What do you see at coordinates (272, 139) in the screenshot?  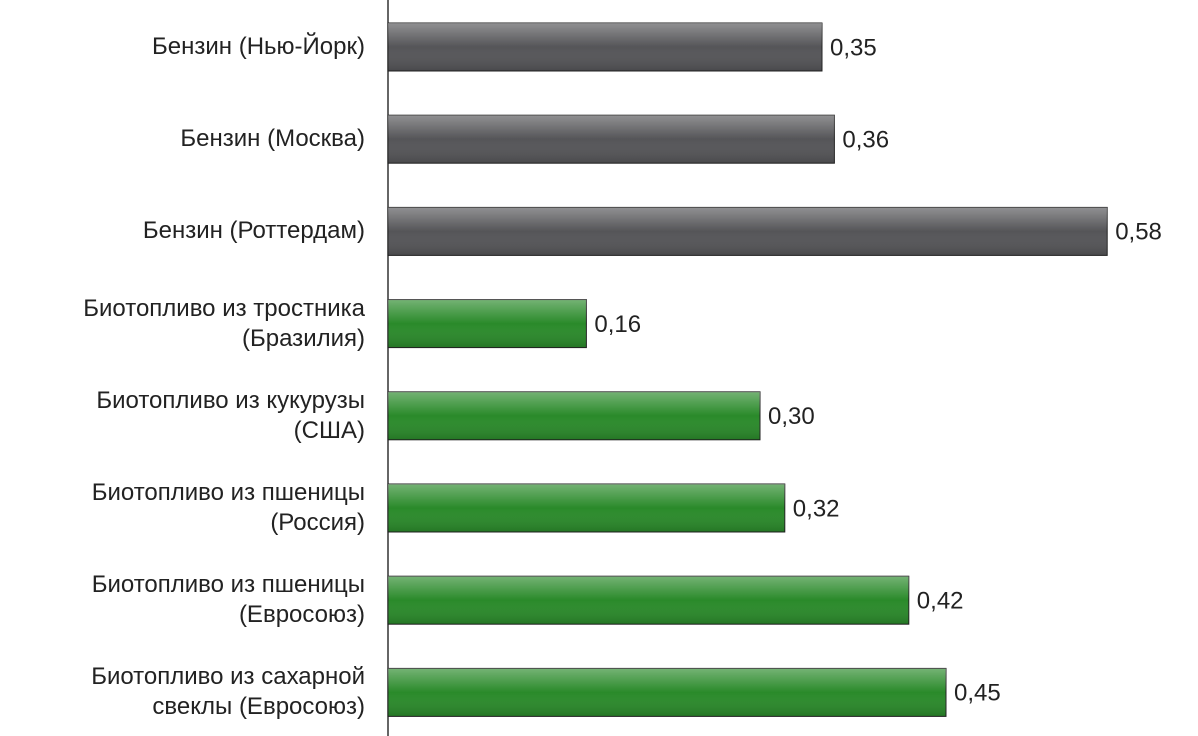 I see `category-label: Бензин (Москва)` at bounding box center [272, 139].